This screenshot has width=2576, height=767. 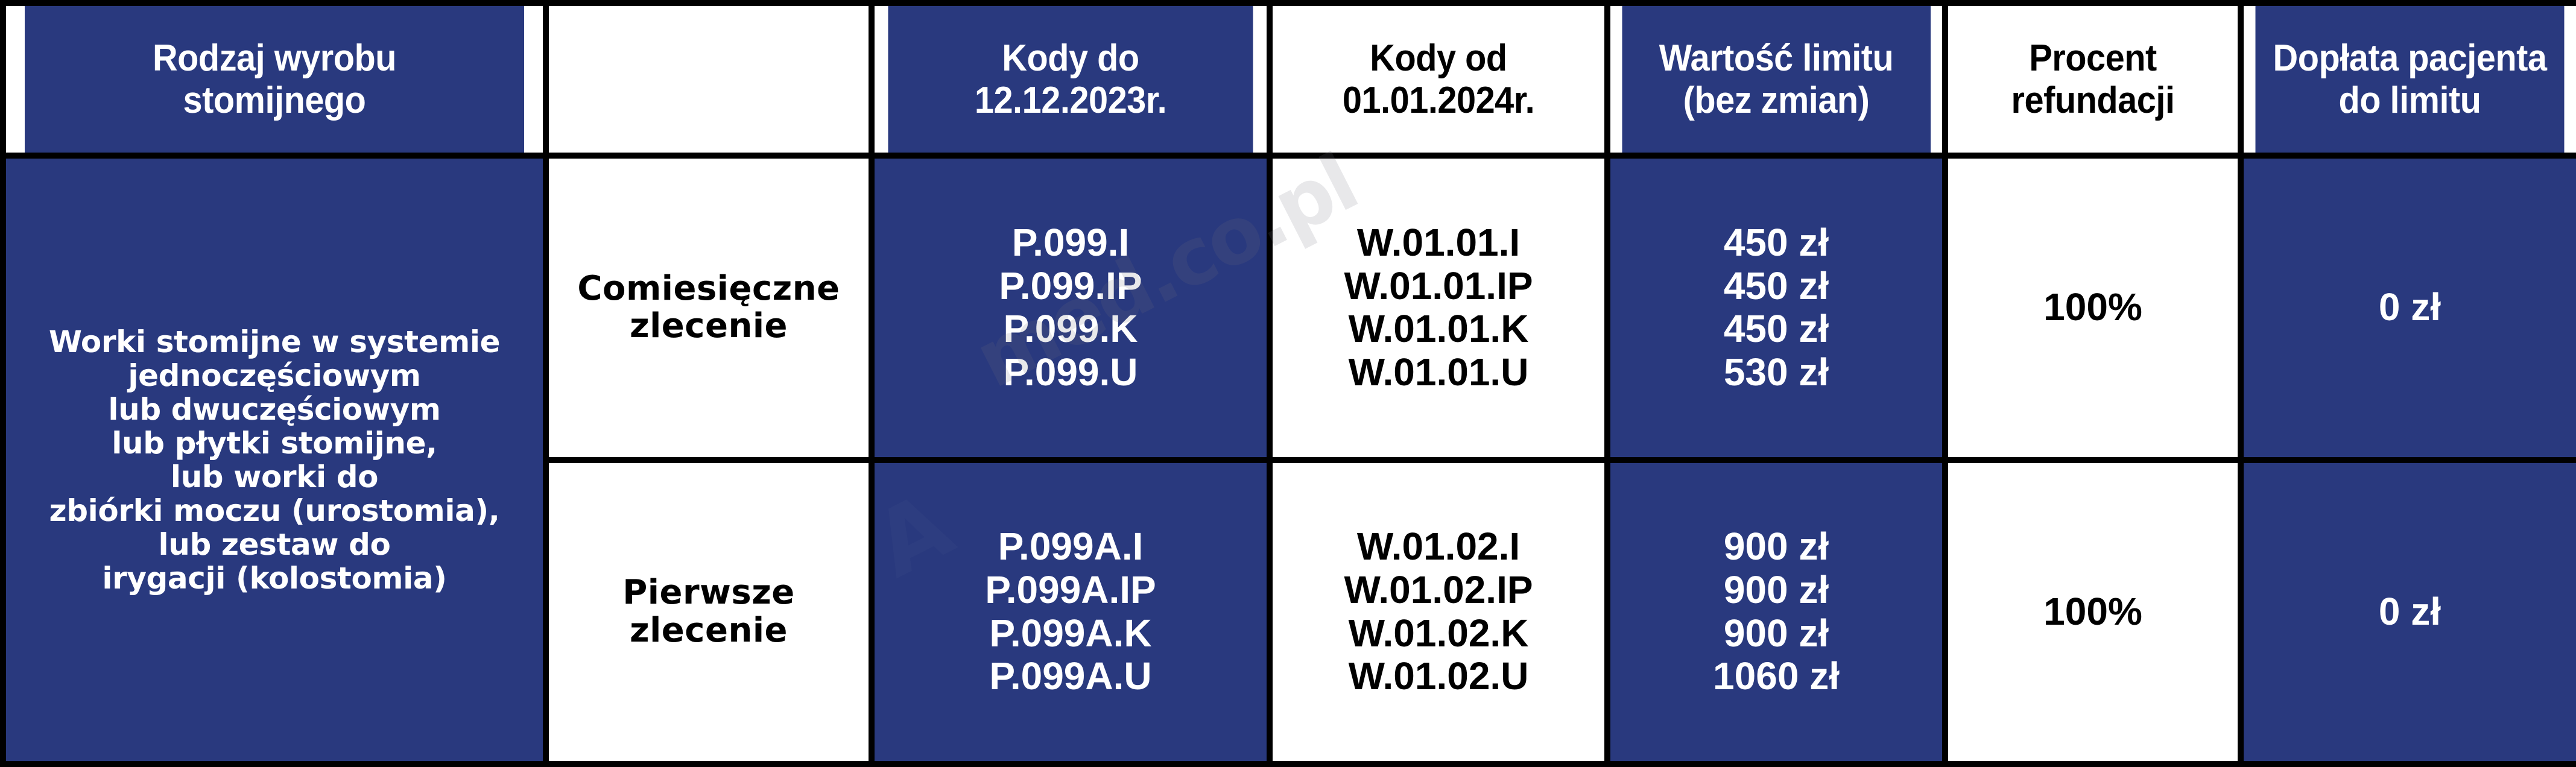 What do you see at coordinates (274, 341) in the screenshot?
I see `product-description-line: Worki stomijne w systemie` at bounding box center [274, 341].